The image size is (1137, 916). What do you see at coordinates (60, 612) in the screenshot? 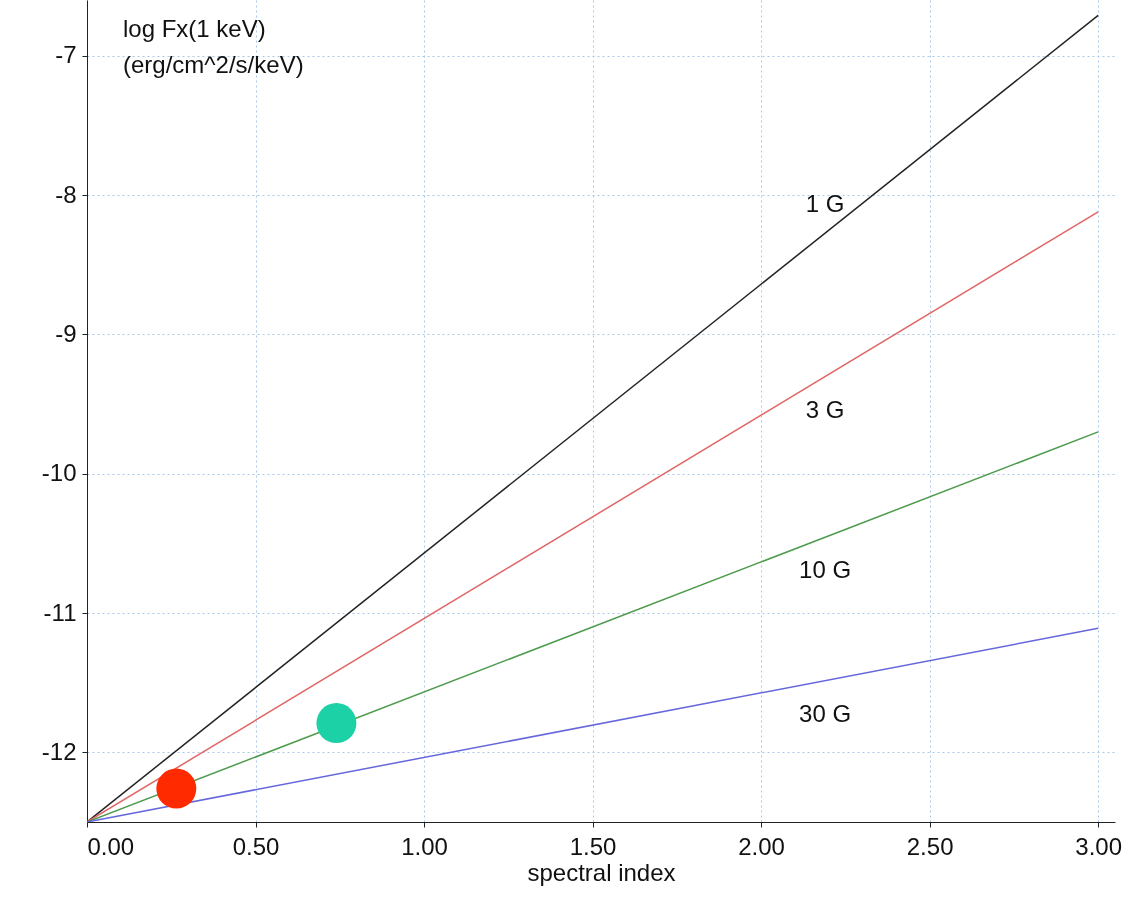
I see `y-tick-label: -11` at bounding box center [60, 612].